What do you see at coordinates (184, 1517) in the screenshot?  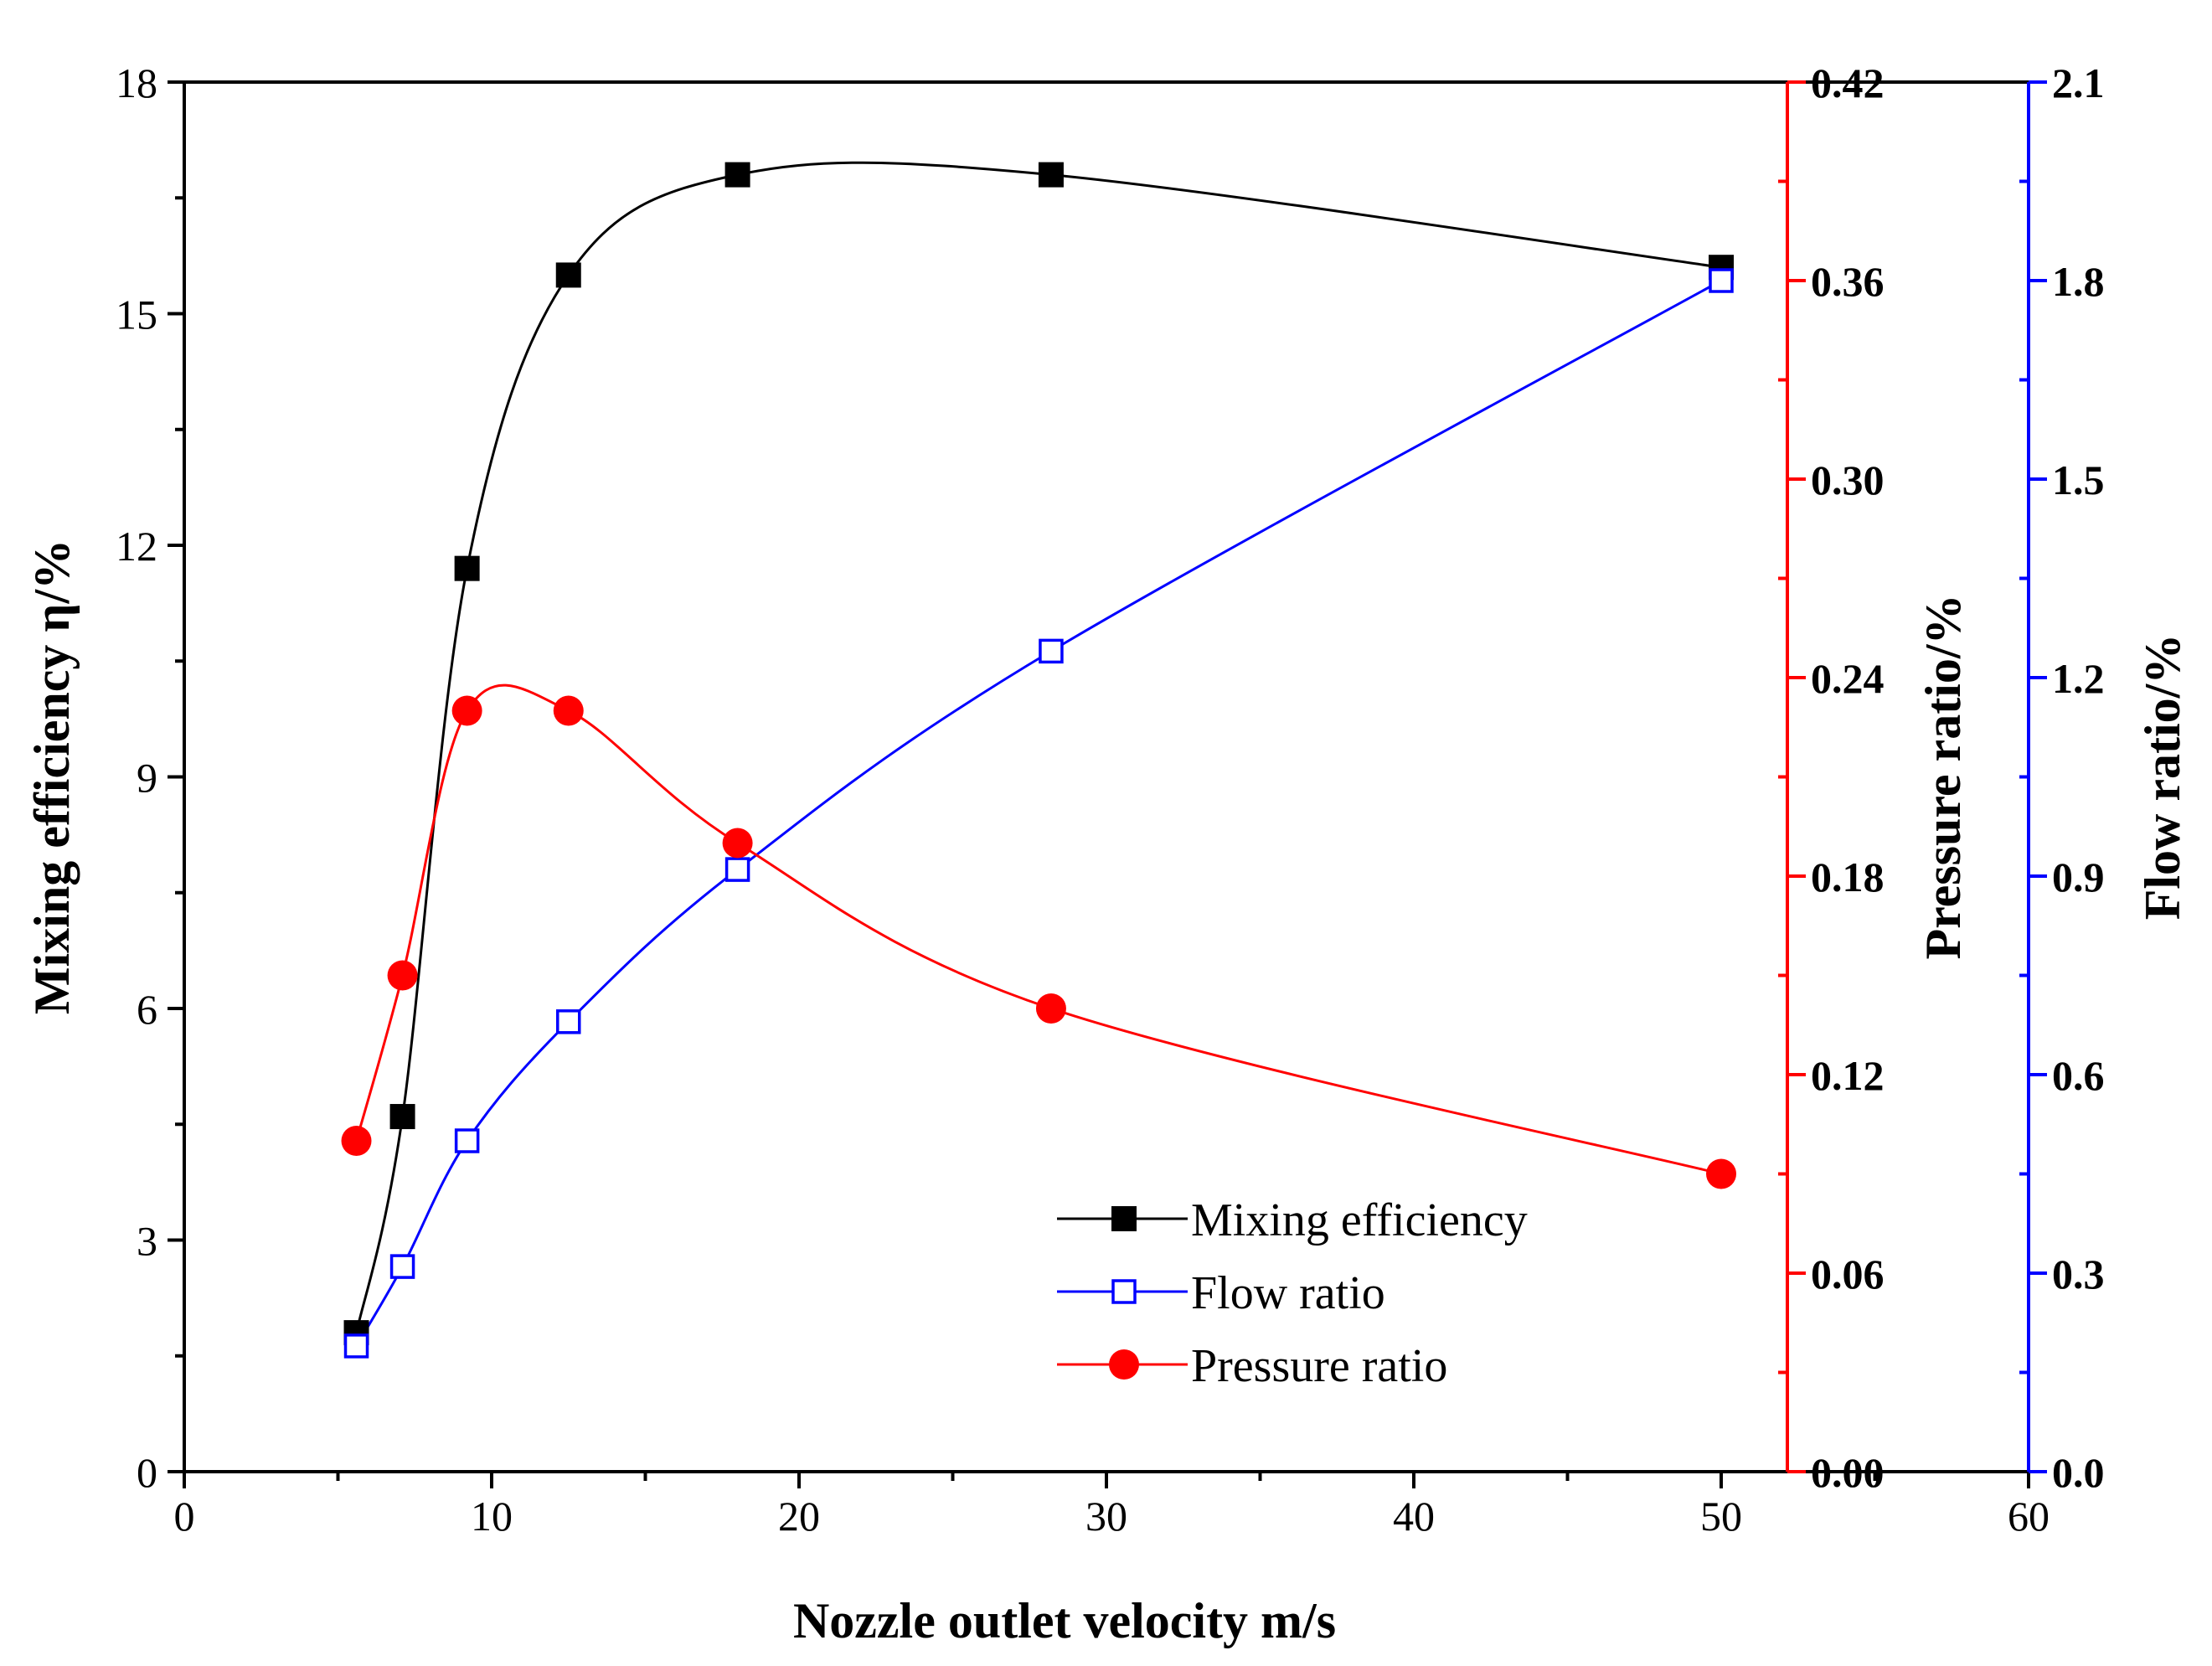 I see `x-tick-label: 0` at bounding box center [184, 1517].